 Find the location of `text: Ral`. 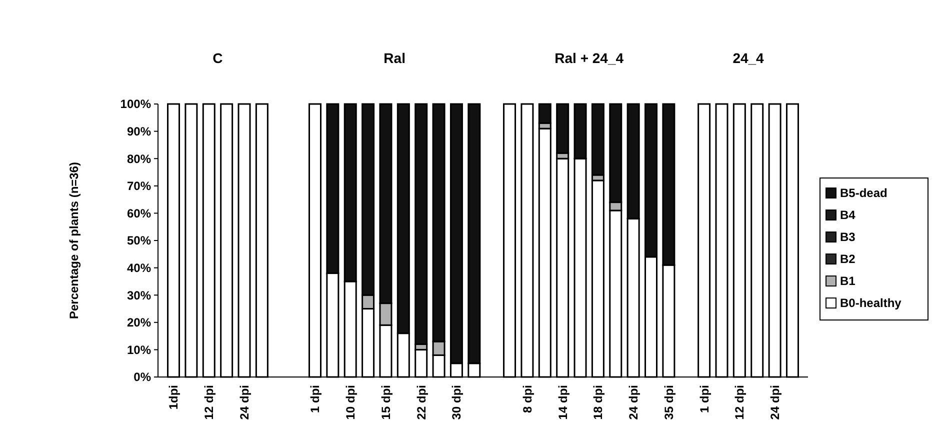

text: Ral is located at coordinates (395, 58).